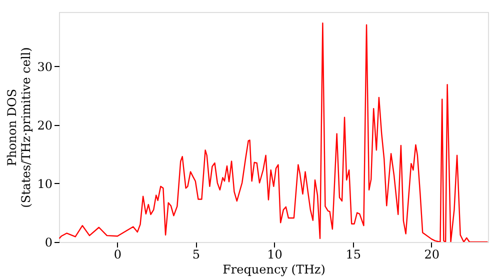 This screenshot has width=500, height=280. Describe the element at coordinates (353, 255) in the screenshot. I see `x-tick-label: 15` at that location.